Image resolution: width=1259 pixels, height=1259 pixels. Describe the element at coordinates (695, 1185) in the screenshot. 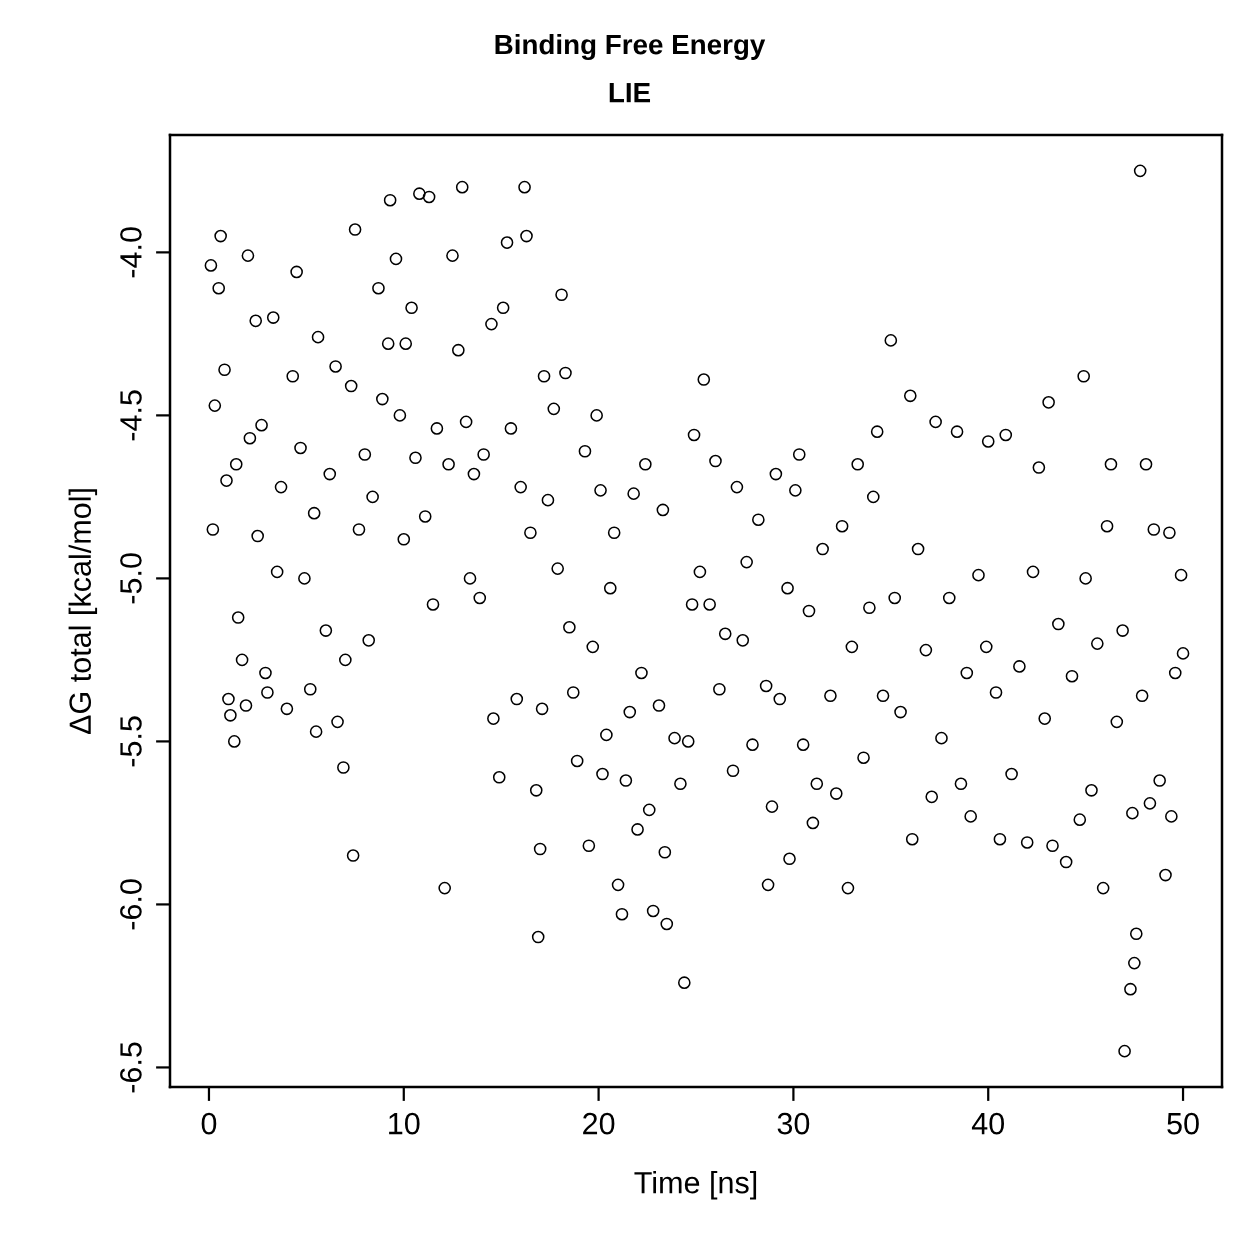

I see `x-axis-title: Time [ns]` at that location.